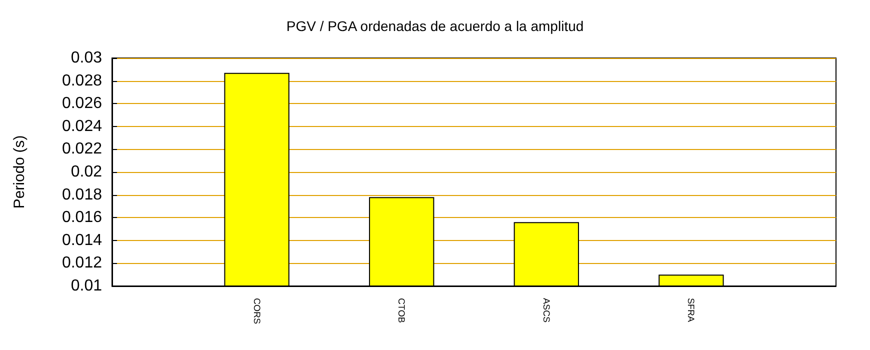 This screenshot has height=350, width=870. Describe the element at coordinates (86, 58) in the screenshot. I see `y-tick-label: 0.03` at that location.